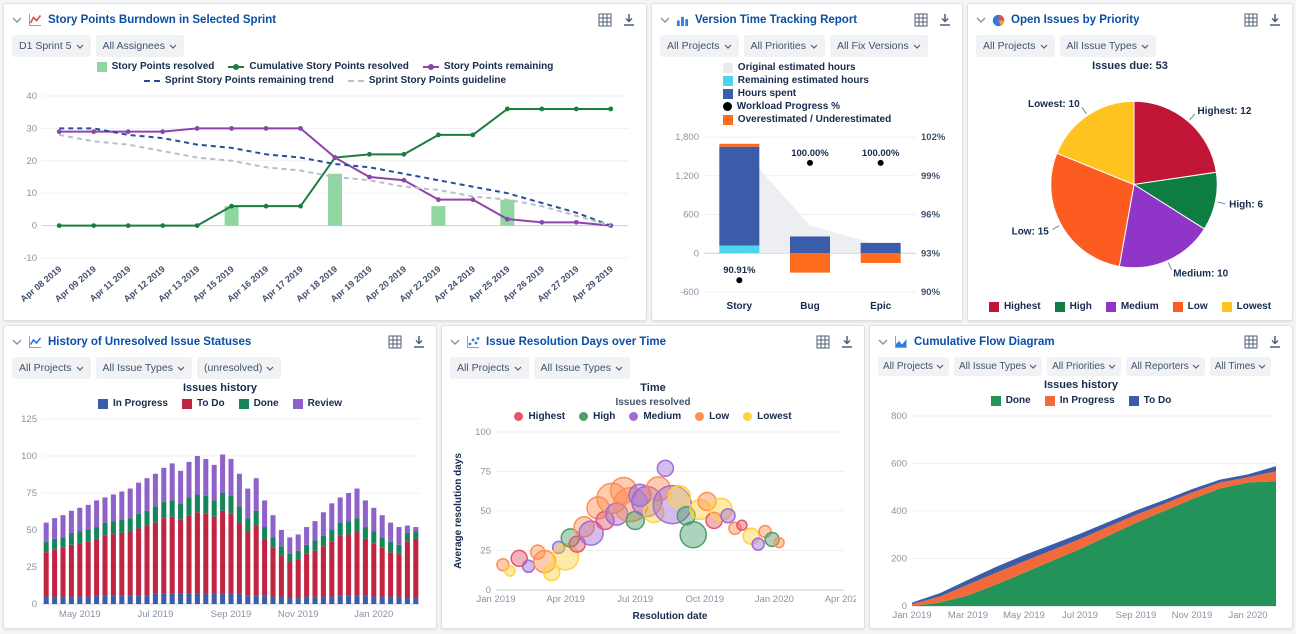 The width and height of the screenshot is (1296, 634). What do you see at coordinates (1081, 342) in the screenshot?
I see `panel-header: Cumulative Flow Diagram` at bounding box center [1081, 342].